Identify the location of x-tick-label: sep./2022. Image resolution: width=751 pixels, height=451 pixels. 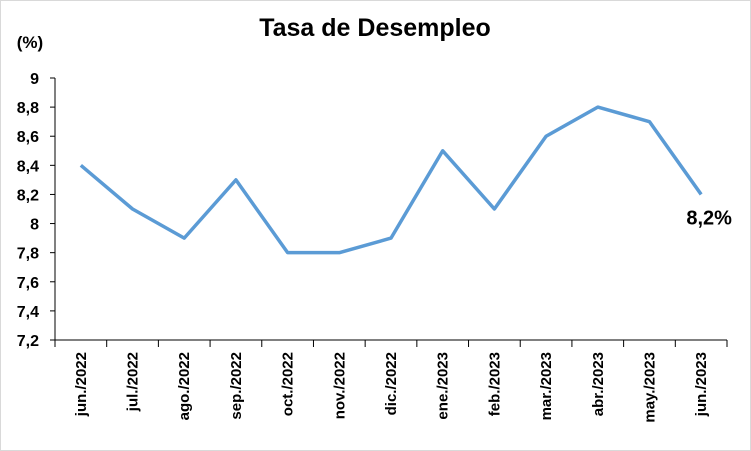
(236, 386).